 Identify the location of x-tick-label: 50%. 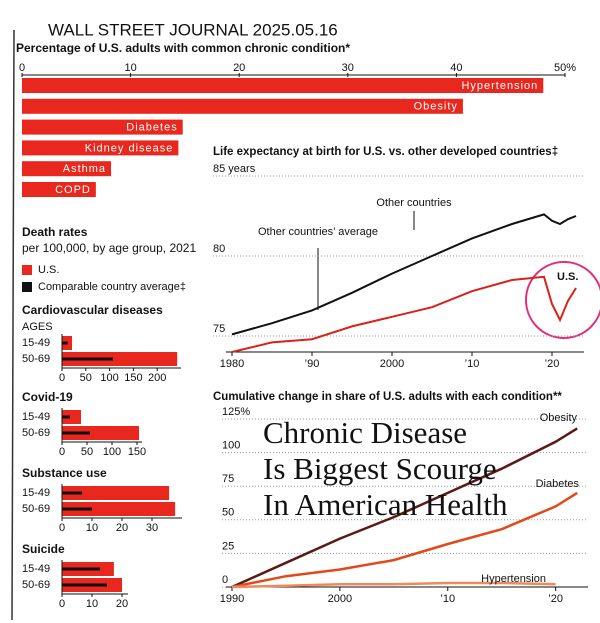
(565, 68).